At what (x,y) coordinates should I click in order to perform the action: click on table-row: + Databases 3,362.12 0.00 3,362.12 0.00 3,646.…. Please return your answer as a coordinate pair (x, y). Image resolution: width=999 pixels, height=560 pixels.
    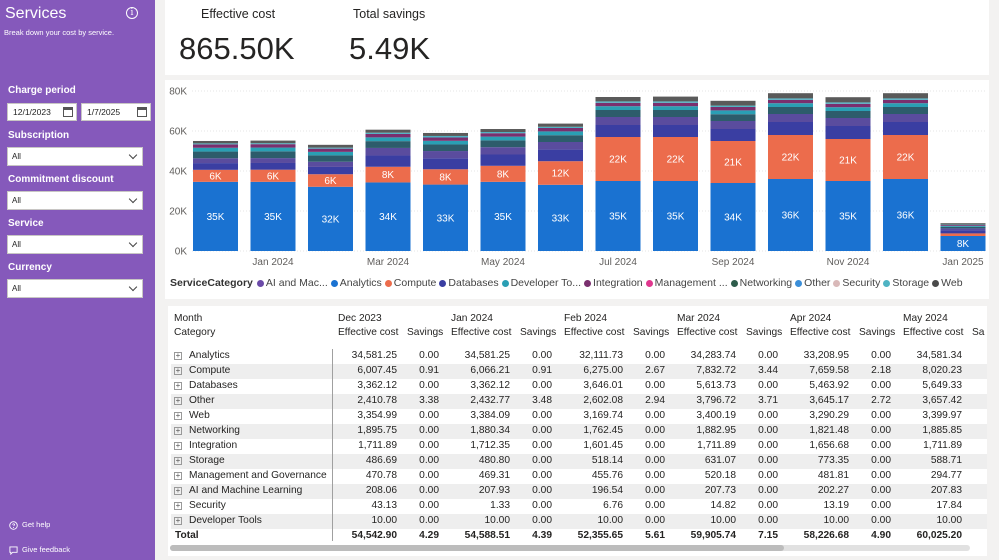
    Looking at the image, I should click on (579, 386).